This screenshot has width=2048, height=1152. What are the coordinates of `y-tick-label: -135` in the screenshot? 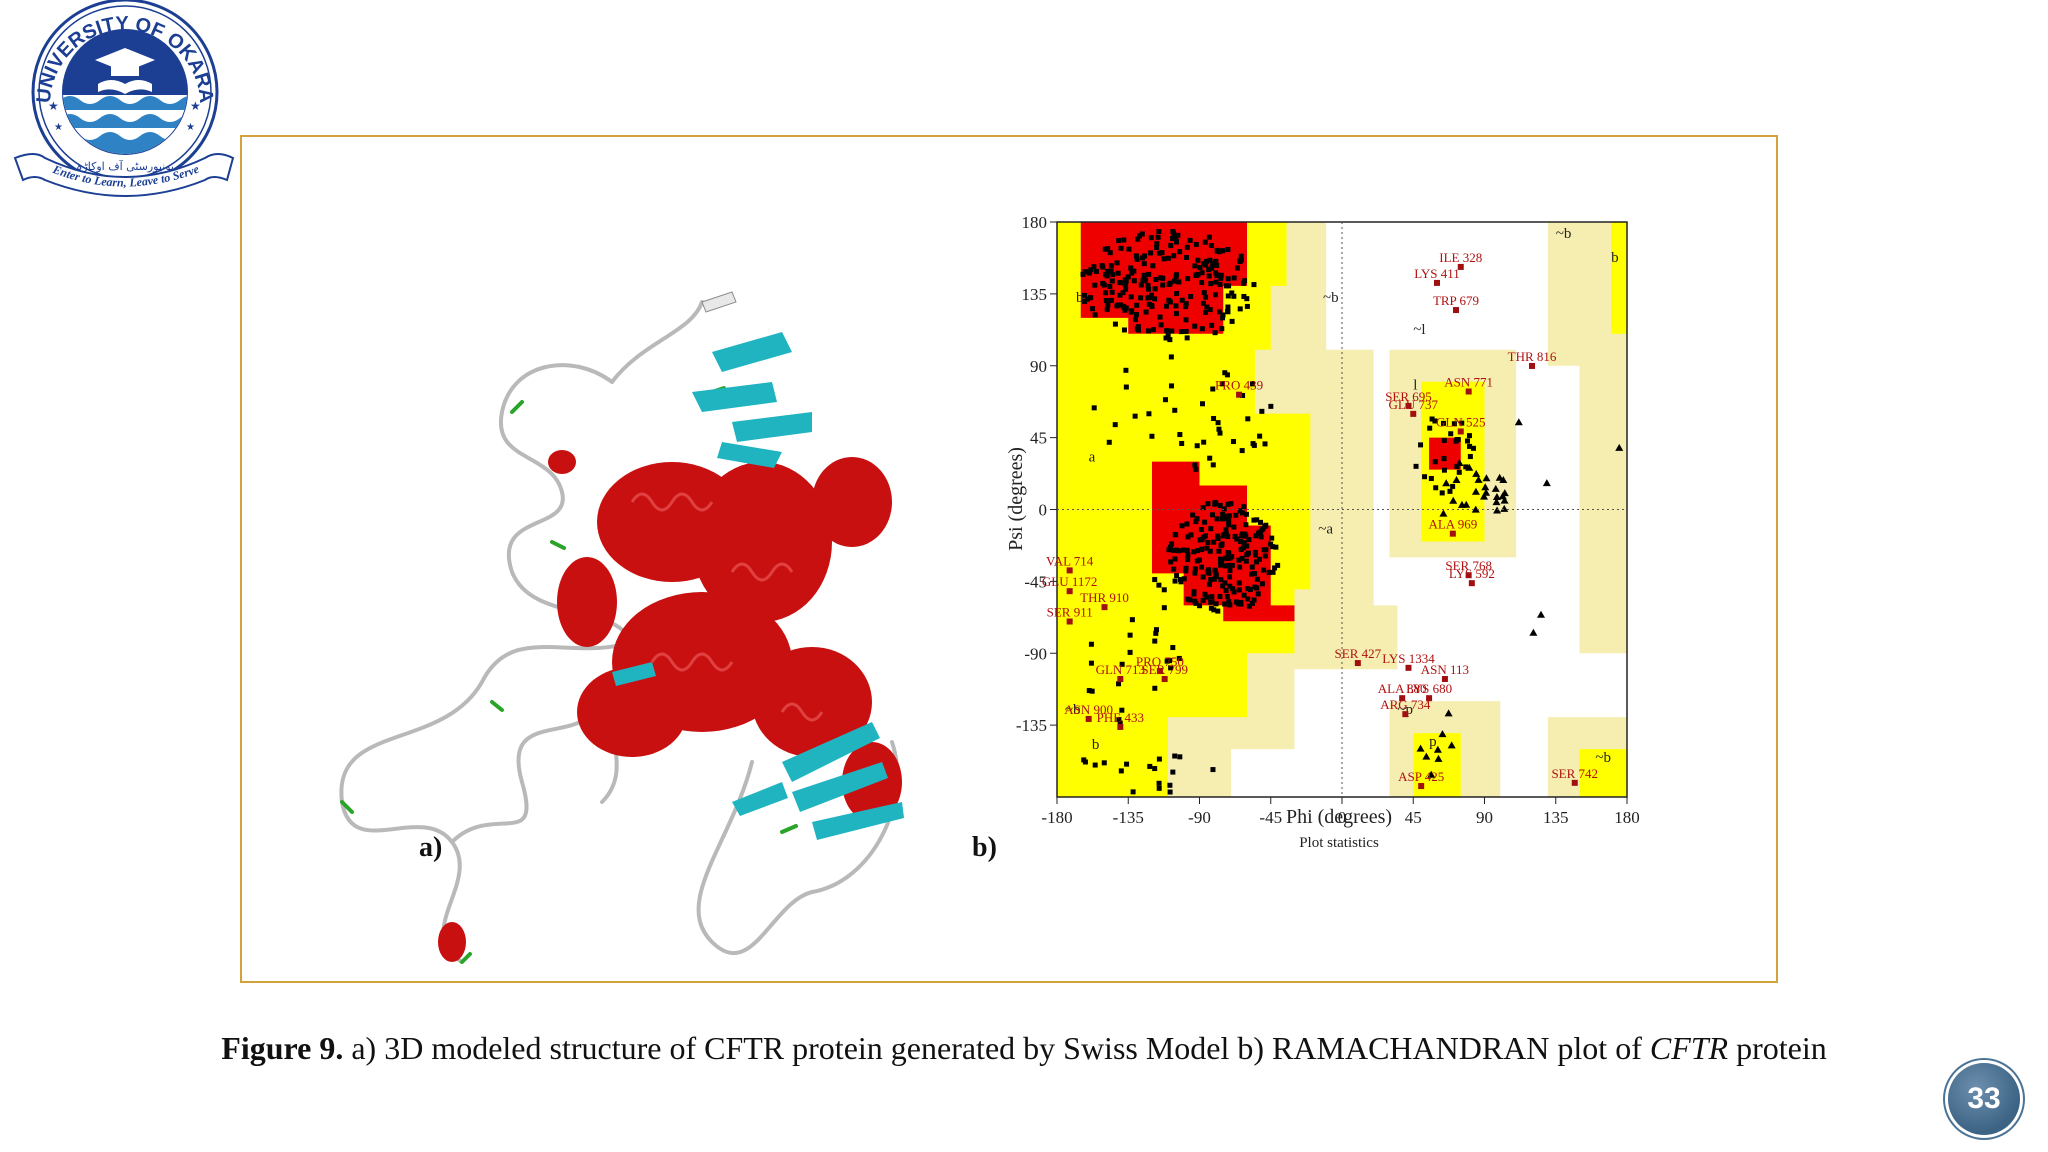 It's located at (1031, 725).